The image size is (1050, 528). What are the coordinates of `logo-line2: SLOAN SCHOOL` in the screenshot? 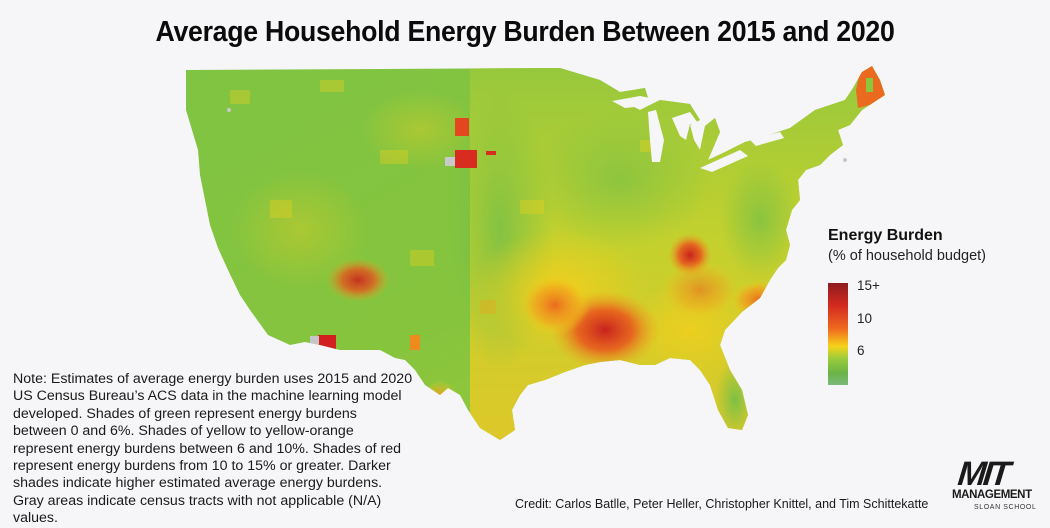 It's located at (1005, 507).